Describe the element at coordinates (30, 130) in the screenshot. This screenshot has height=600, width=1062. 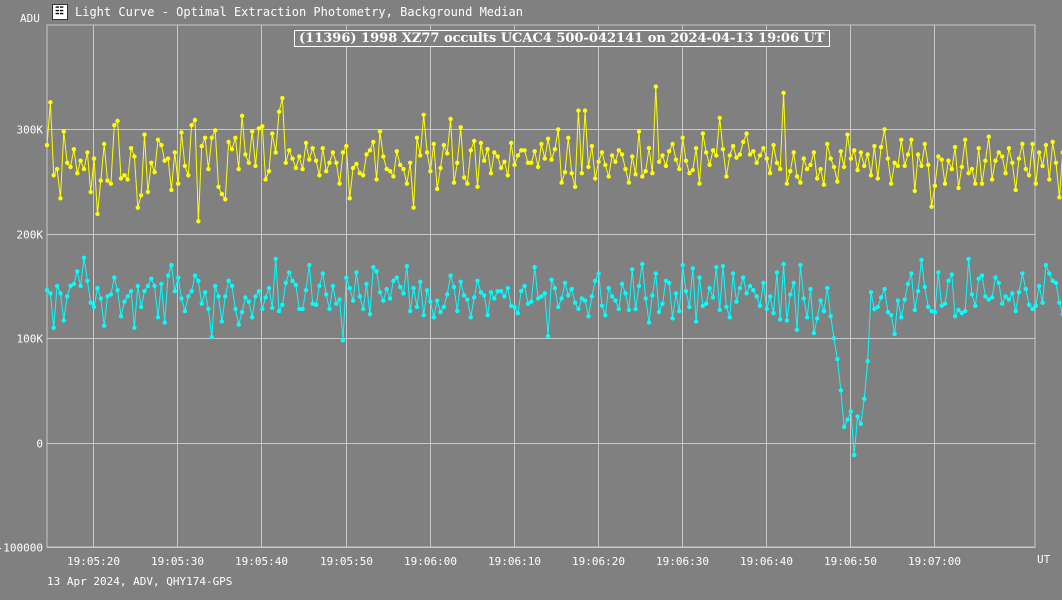
I see `y-tick-label: 300K` at that location.